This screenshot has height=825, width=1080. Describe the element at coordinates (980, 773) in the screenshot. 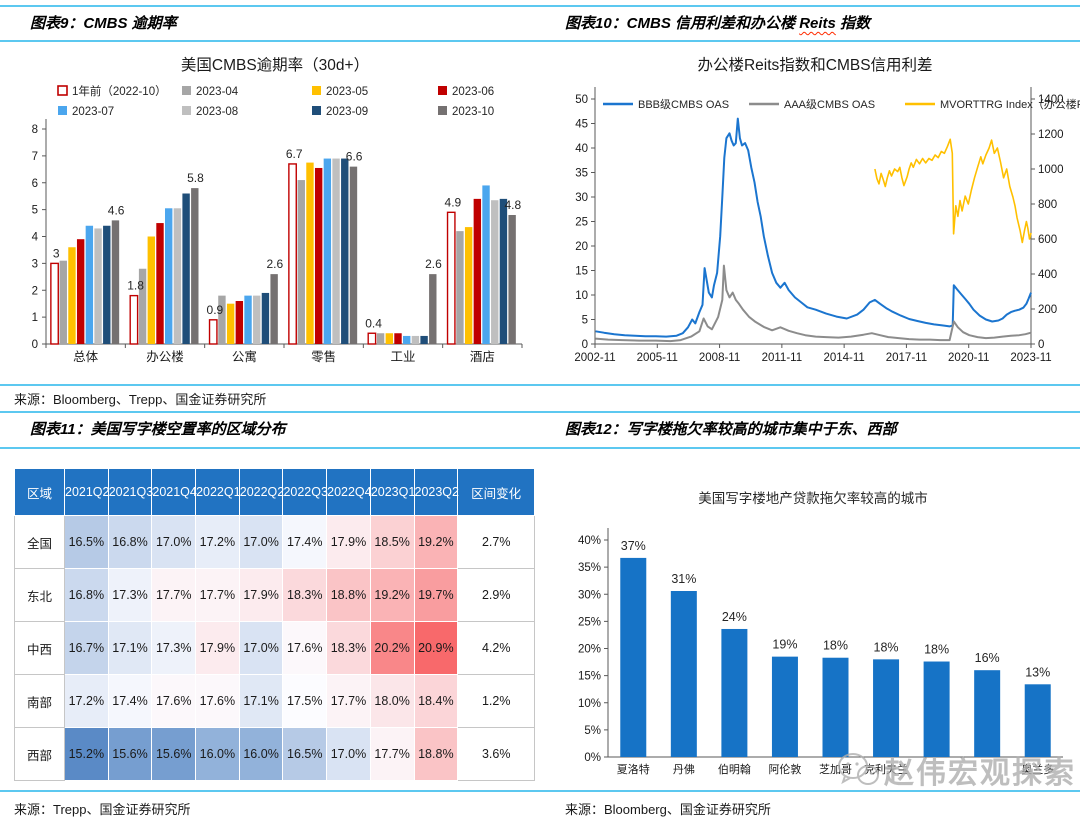

I see `watermark-text: 赵伟宏观探索` at that location.